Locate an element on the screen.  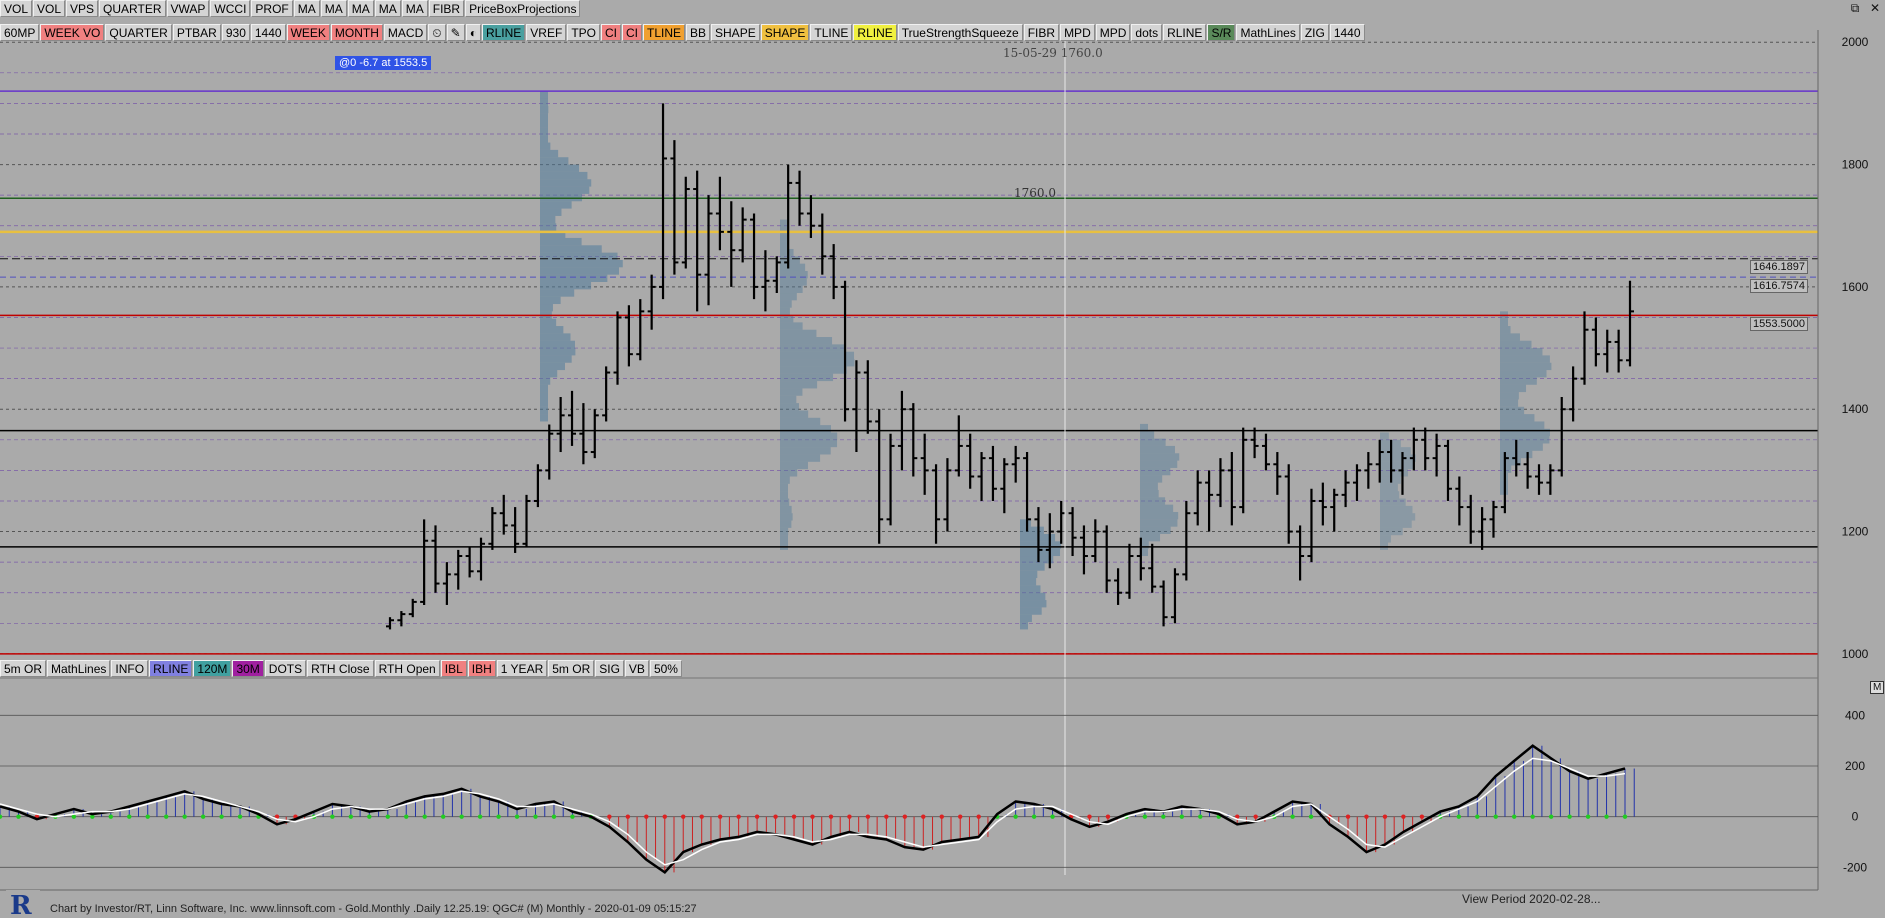
indicator-button-9: ⏲ is located at coordinates (437, 32).